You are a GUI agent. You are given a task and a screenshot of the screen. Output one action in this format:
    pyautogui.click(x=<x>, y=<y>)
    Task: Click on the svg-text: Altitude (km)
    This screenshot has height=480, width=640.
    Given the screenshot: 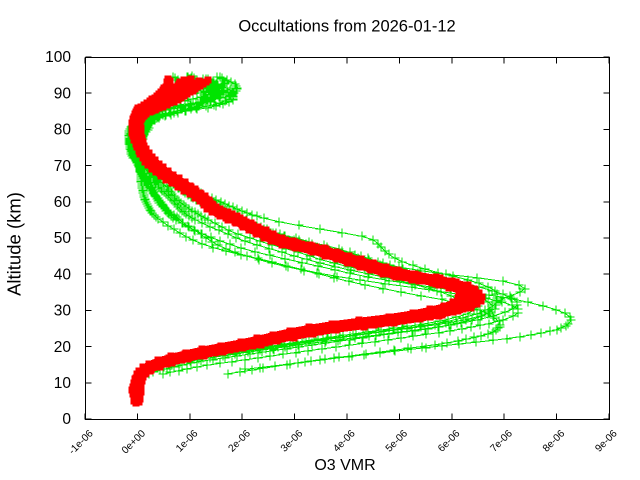 What is the action you would take?
    pyautogui.click(x=14, y=244)
    